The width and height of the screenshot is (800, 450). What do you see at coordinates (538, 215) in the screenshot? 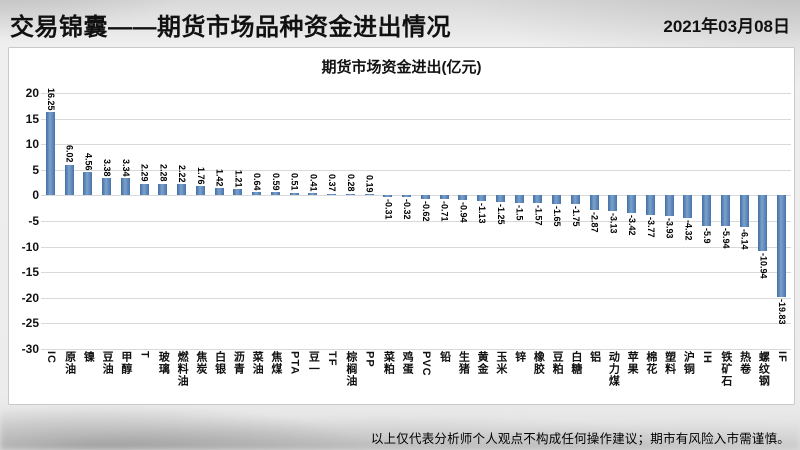
I see `value-label: -1.57` at bounding box center [538, 215].